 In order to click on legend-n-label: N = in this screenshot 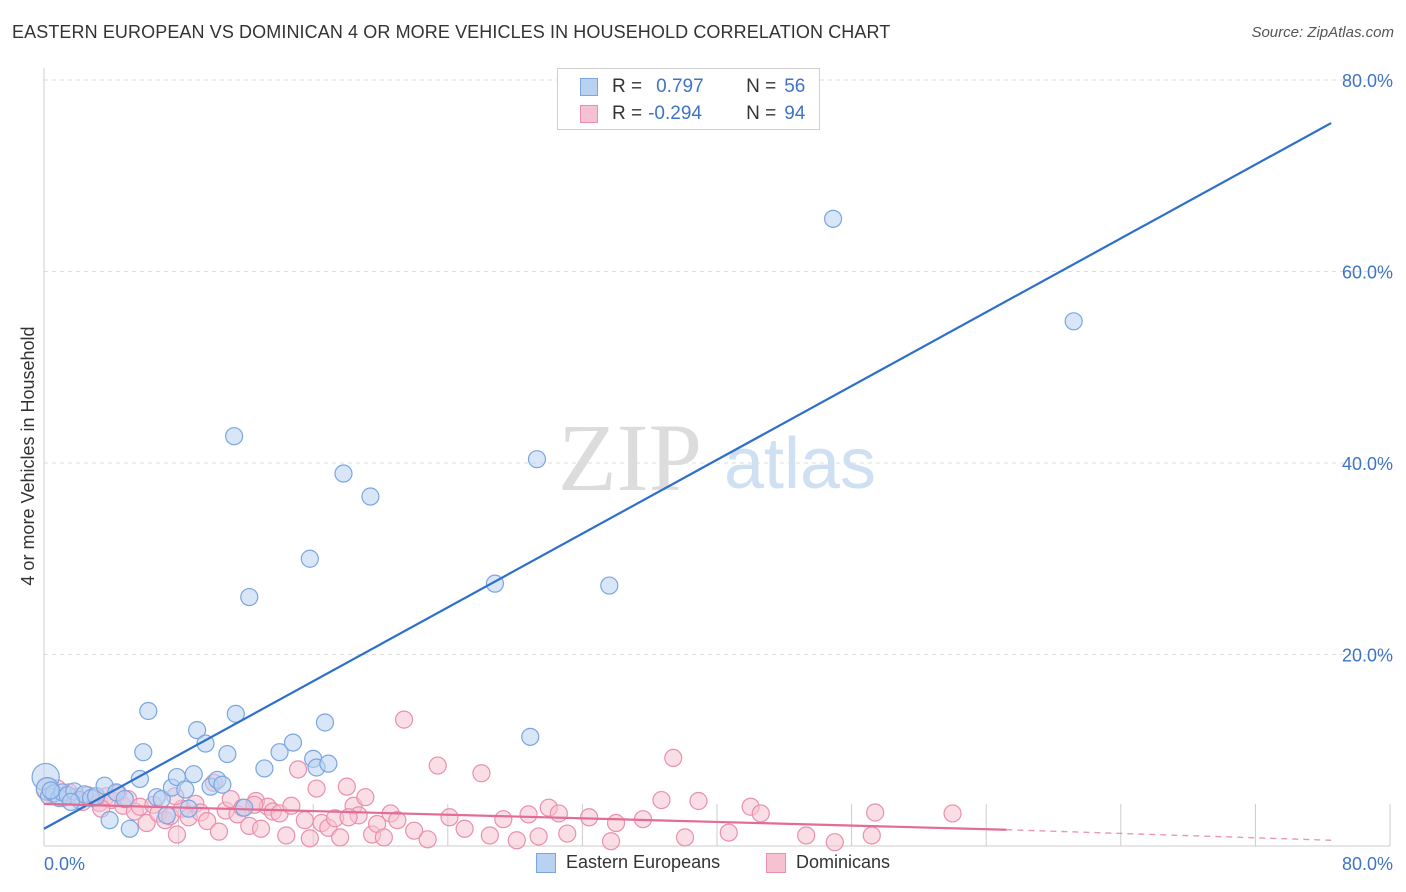, I will do `click(761, 113)`.